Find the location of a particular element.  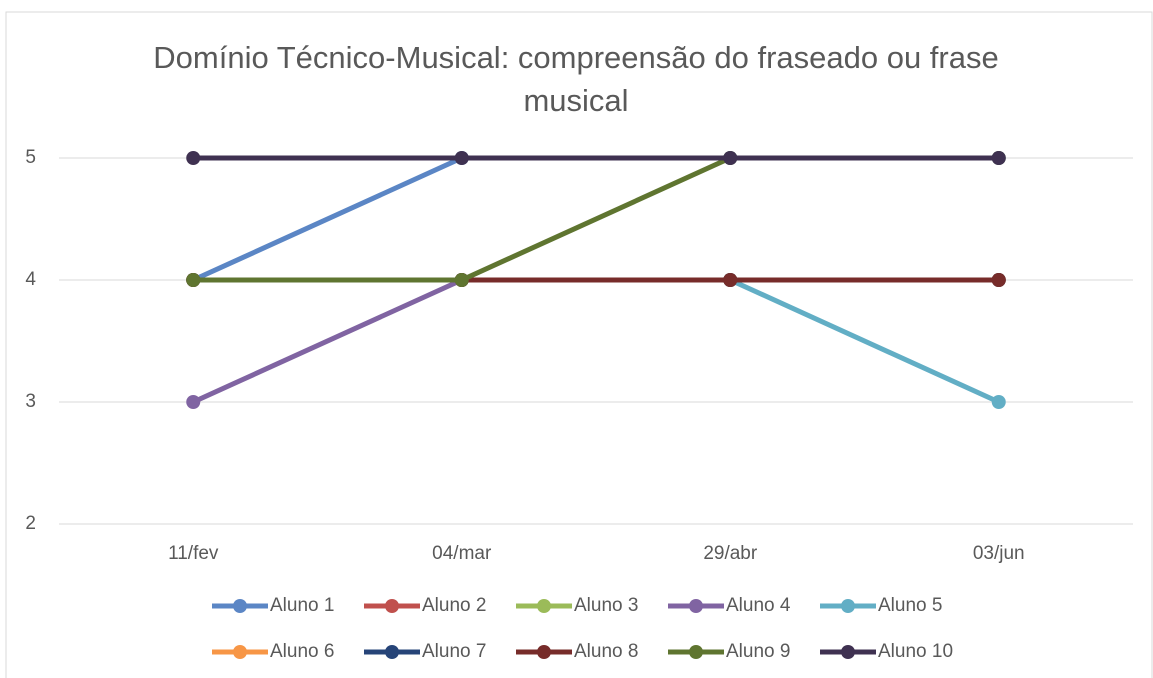

x-tick-label: 04/mar is located at coordinates (462, 553).